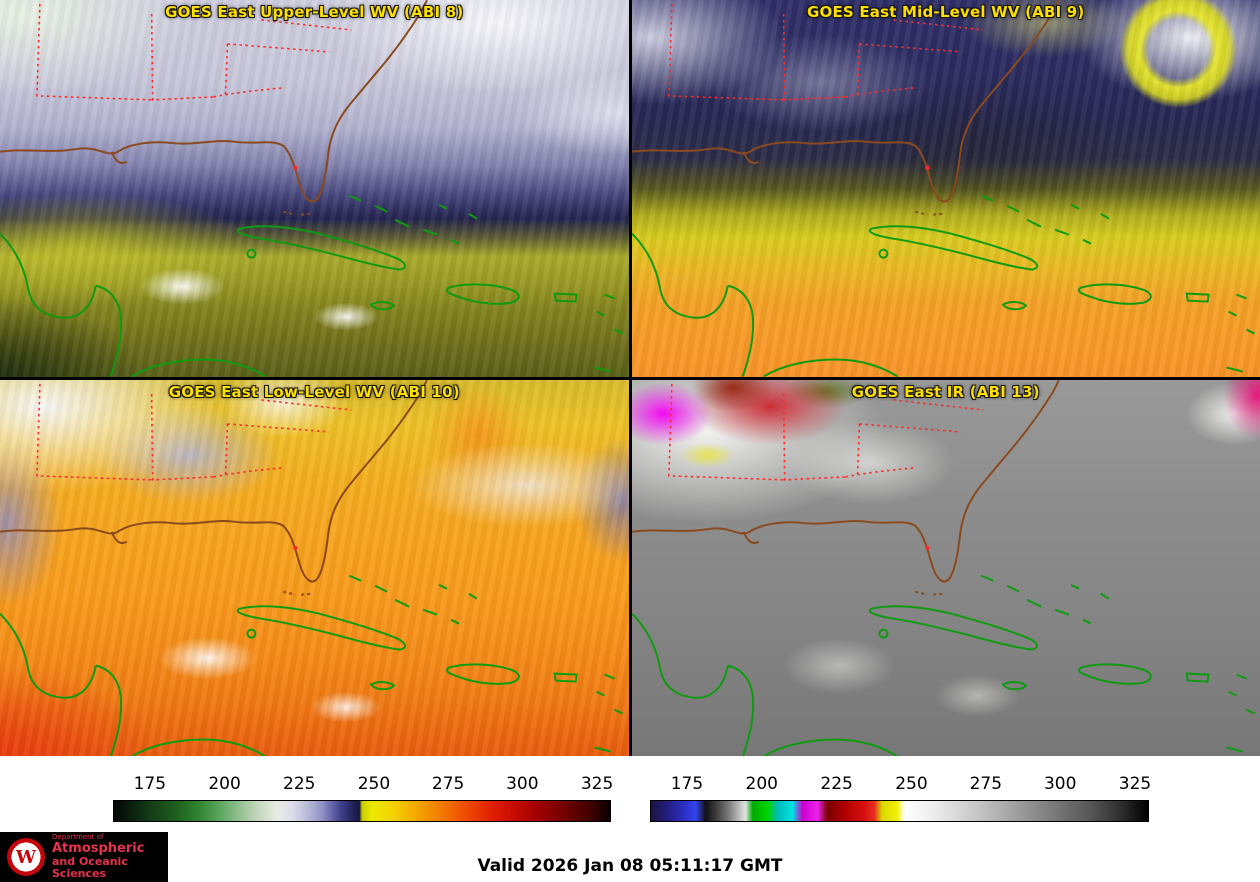  Describe the element at coordinates (314, 12) in the screenshot. I see `panel-title-upper-wv: GOES East Upper-Level WV (ABI 8)` at that location.